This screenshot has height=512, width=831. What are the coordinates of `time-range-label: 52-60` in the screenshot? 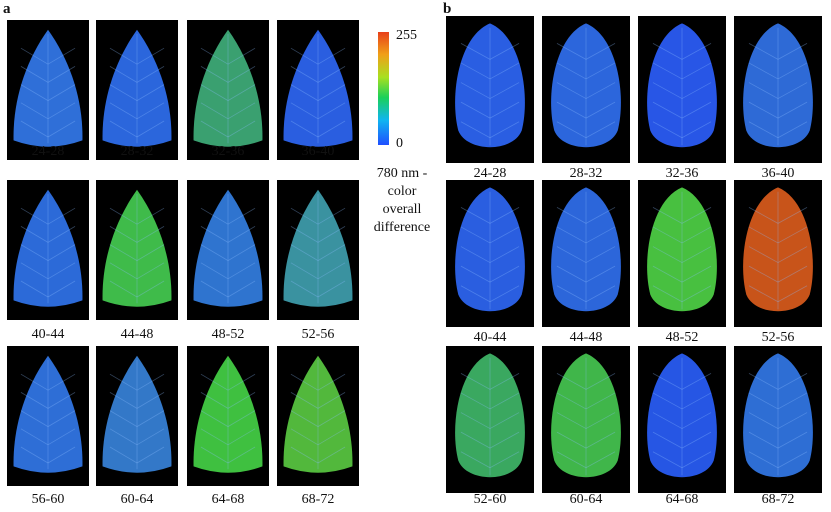 It's located at (490, 499).